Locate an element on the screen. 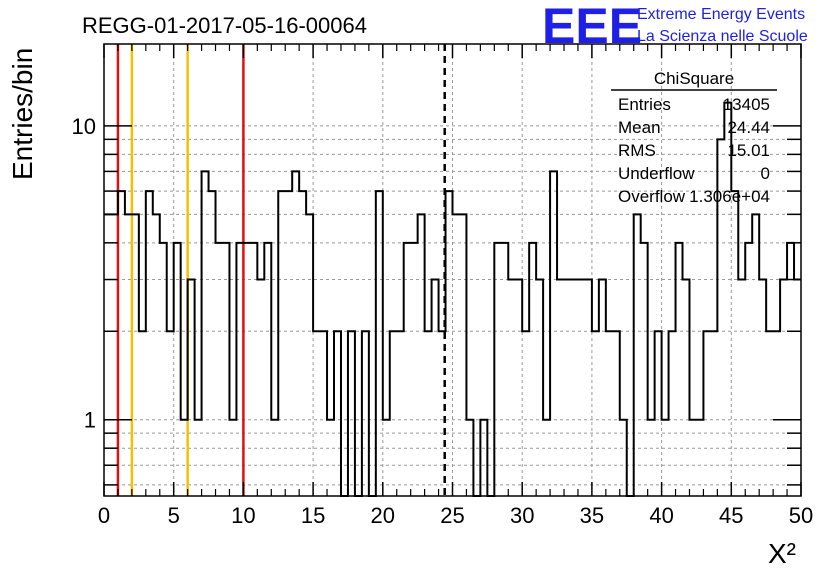 The height and width of the screenshot is (572, 836). x-tick-label: 30 is located at coordinates (522, 515).